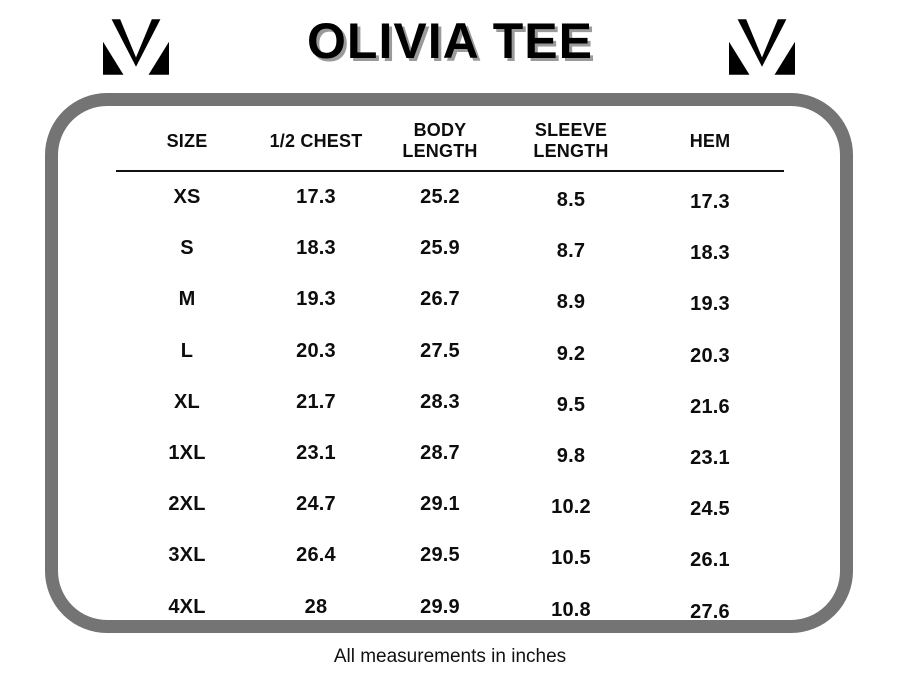 Image resolution: width=900 pixels, height=695 pixels. I want to click on table-row: M 19.3 26.7 8.9 19.3, so click(450, 299).